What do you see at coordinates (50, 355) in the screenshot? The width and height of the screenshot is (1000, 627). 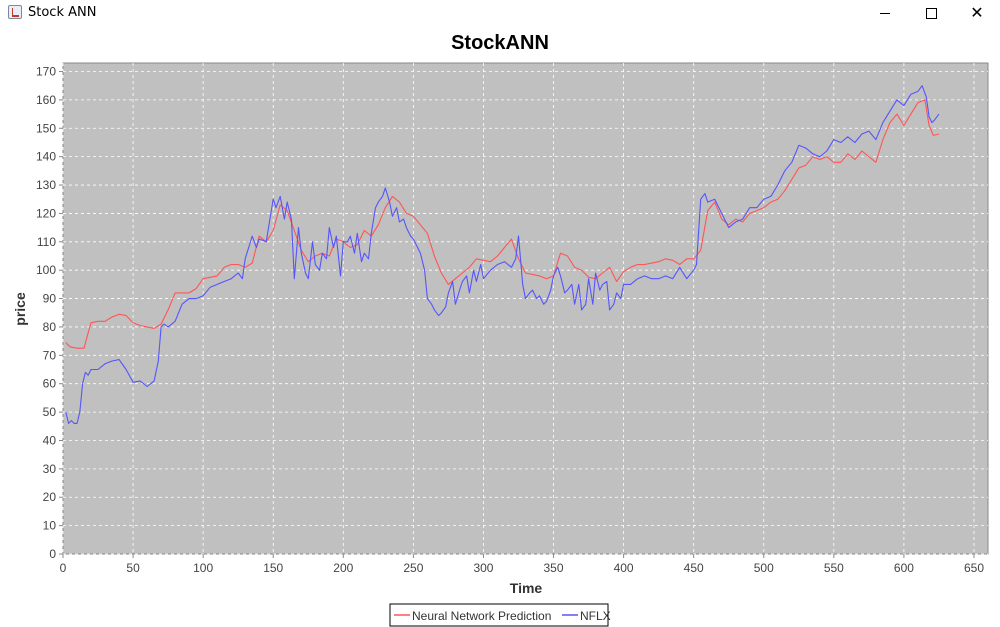 I see `y-tick-label: 70` at bounding box center [50, 355].